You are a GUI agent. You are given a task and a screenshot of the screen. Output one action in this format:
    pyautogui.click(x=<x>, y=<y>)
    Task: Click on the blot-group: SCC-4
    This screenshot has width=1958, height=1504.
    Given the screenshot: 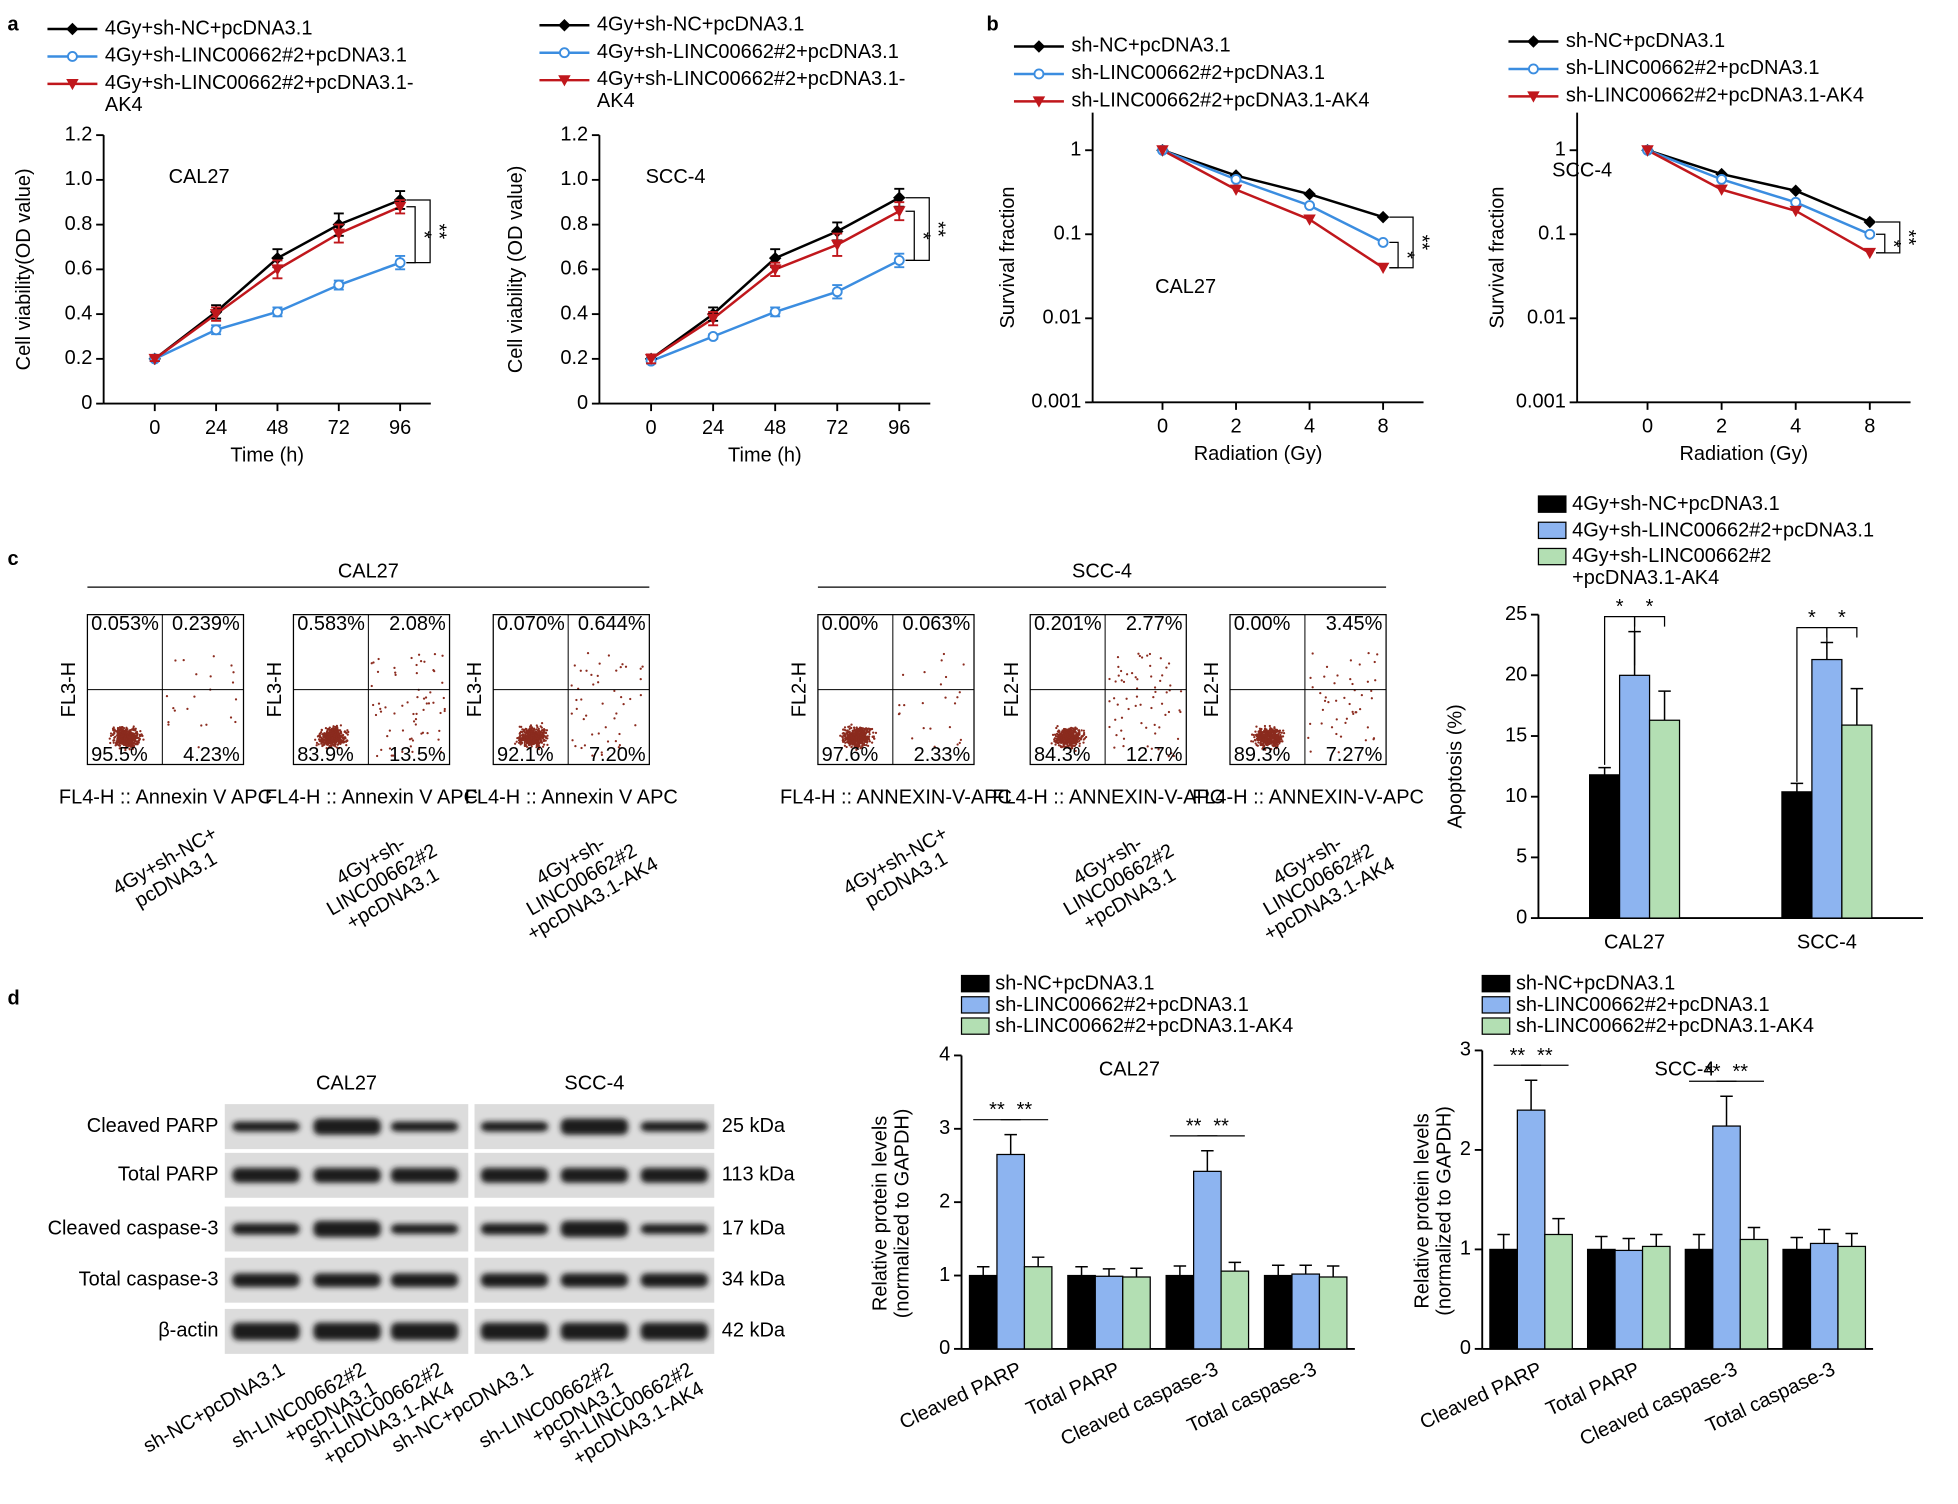 What is the action you would take?
    pyautogui.click(x=594, y=1083)
    